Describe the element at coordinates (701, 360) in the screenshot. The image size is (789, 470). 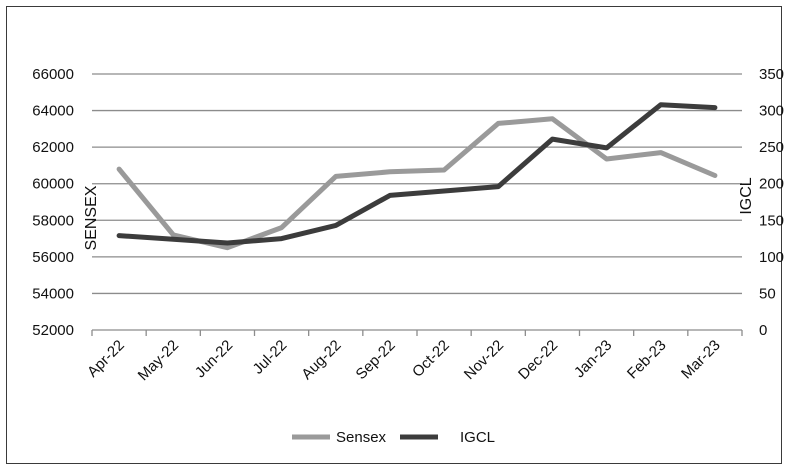
I see `x-tick-label: Mar-23` at that location.